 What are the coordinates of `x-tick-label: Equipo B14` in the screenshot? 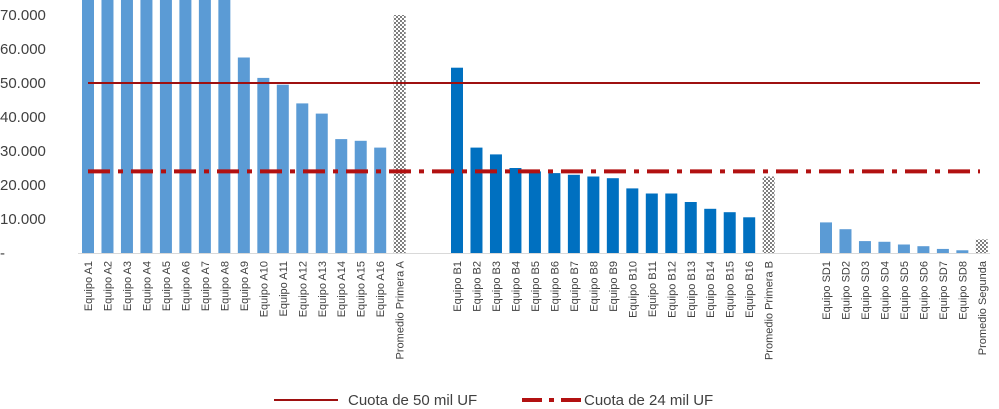 It's located at (711, 289).